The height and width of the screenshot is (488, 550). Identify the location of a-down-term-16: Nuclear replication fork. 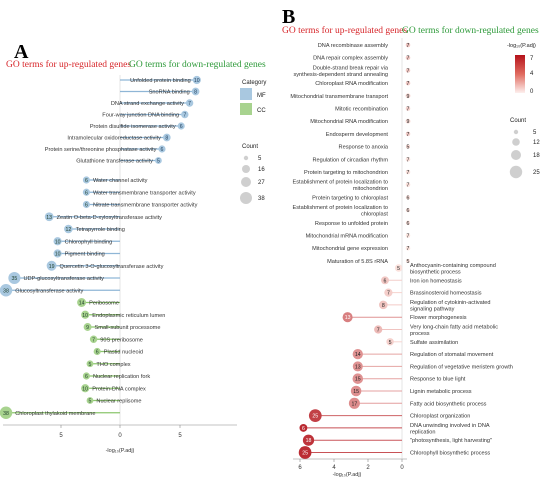
(121, 377).